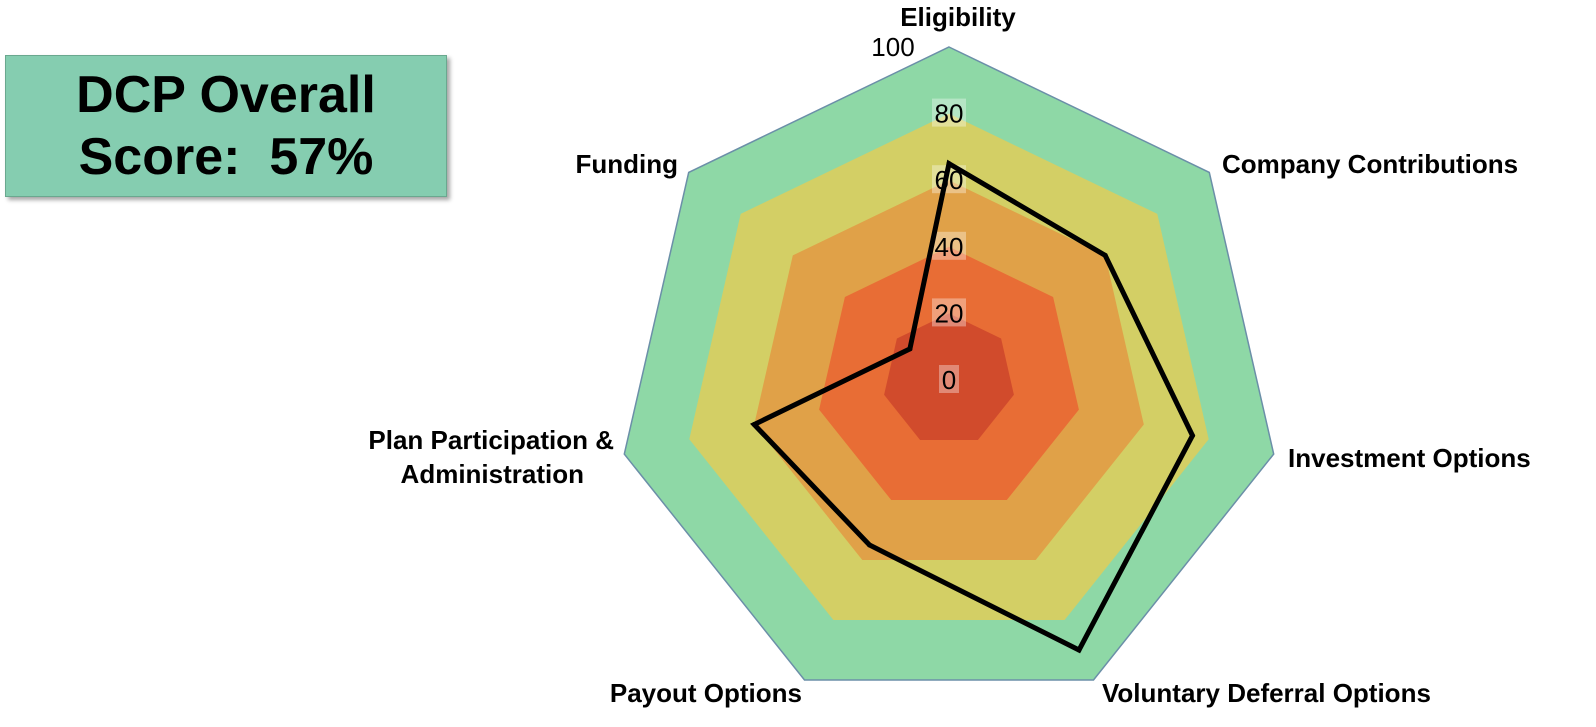 The height and width of the screenshot is (727, 1596). I want to click on overall-score-box: DCP Overall Score: 57%, so click(226, 126).